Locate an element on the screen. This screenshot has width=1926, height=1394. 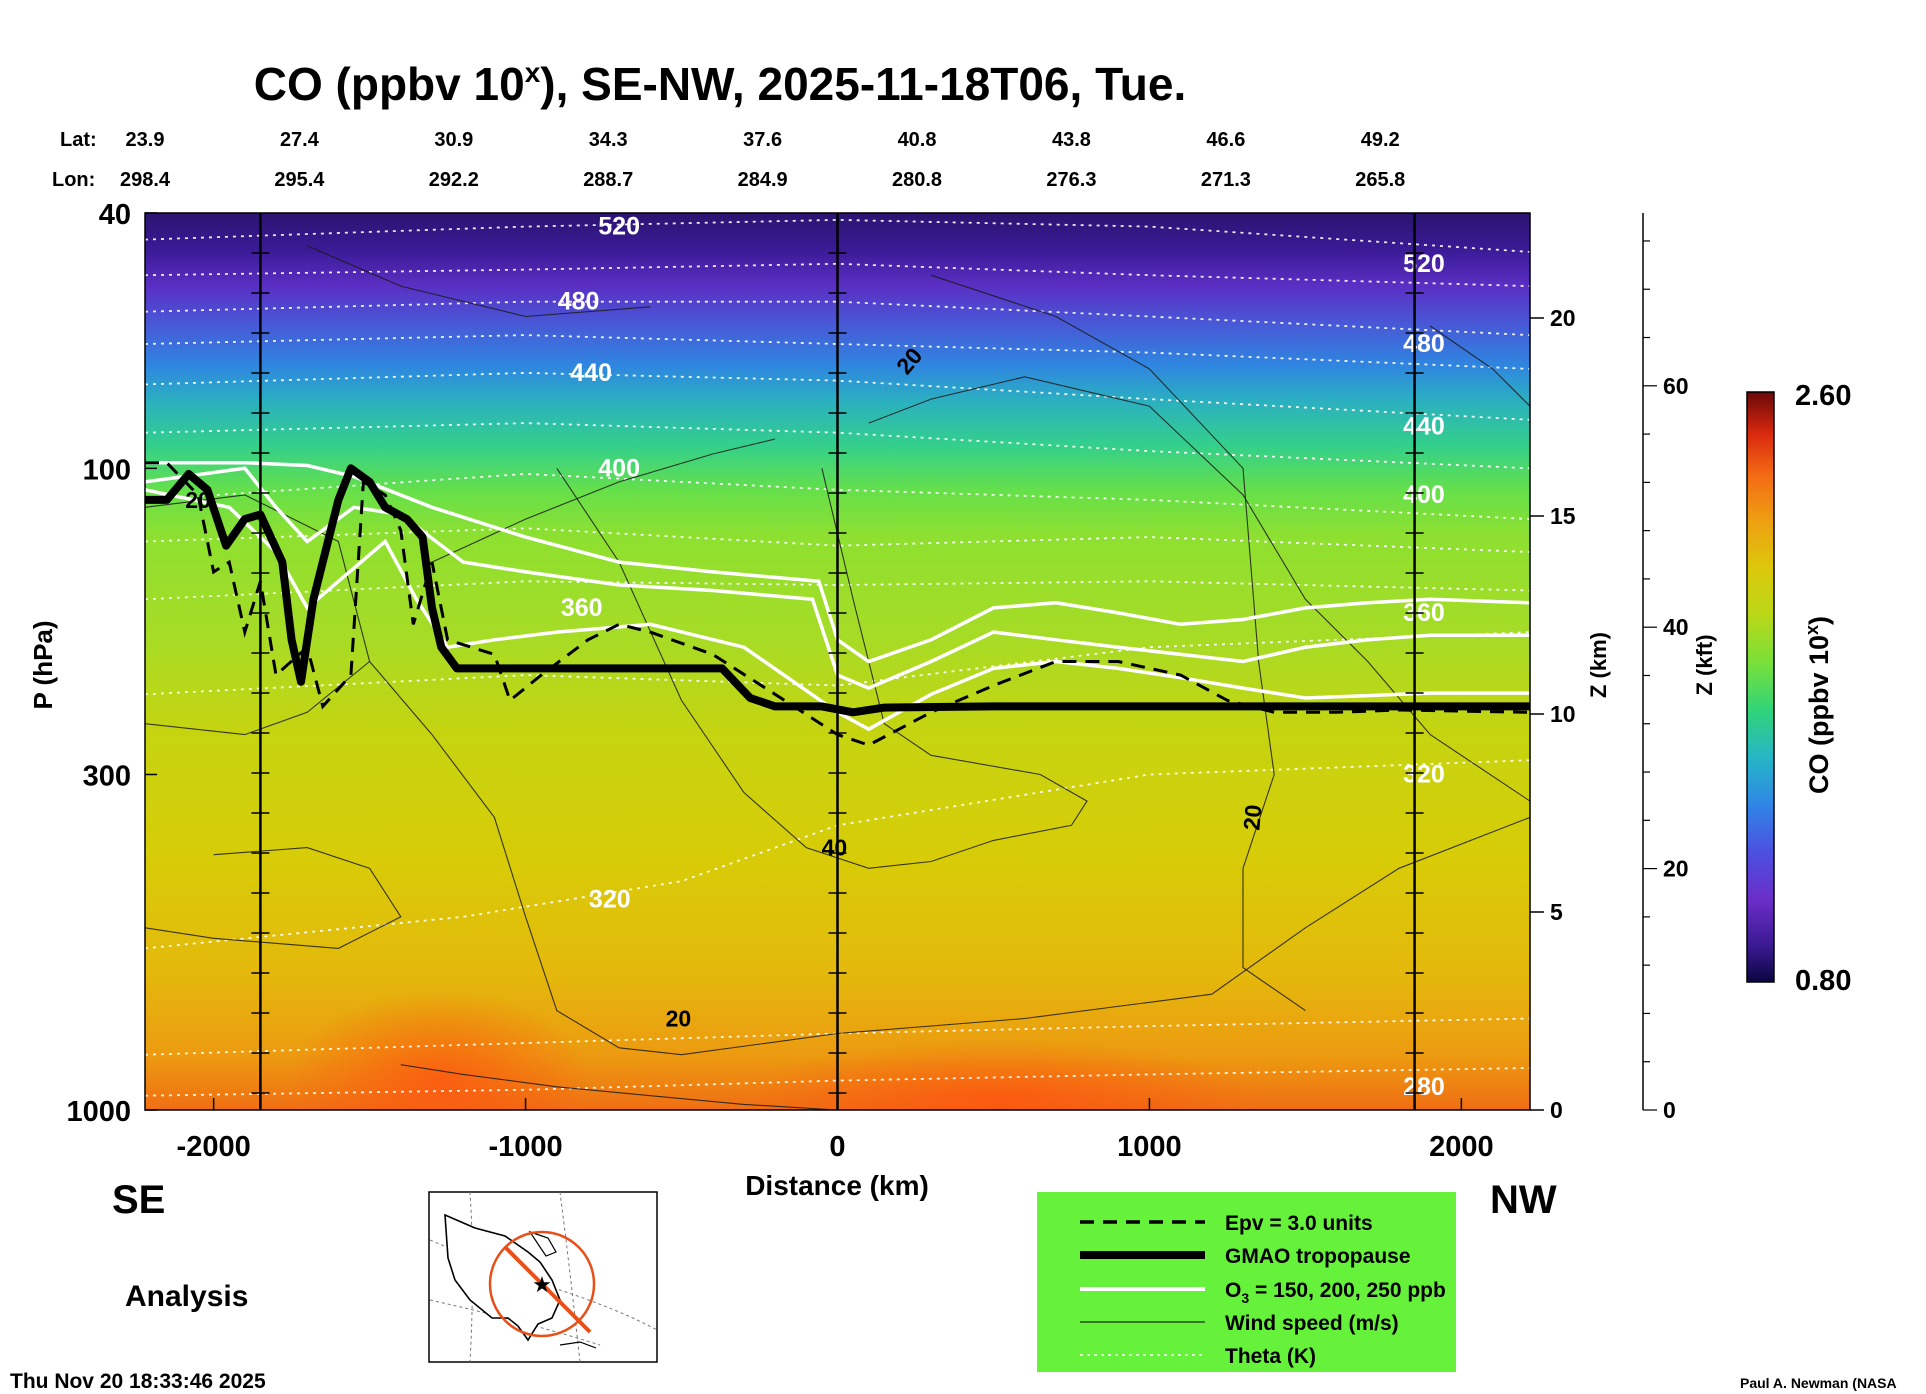
z-km-tick-label: 5 is located at coordinates (1556, 912).